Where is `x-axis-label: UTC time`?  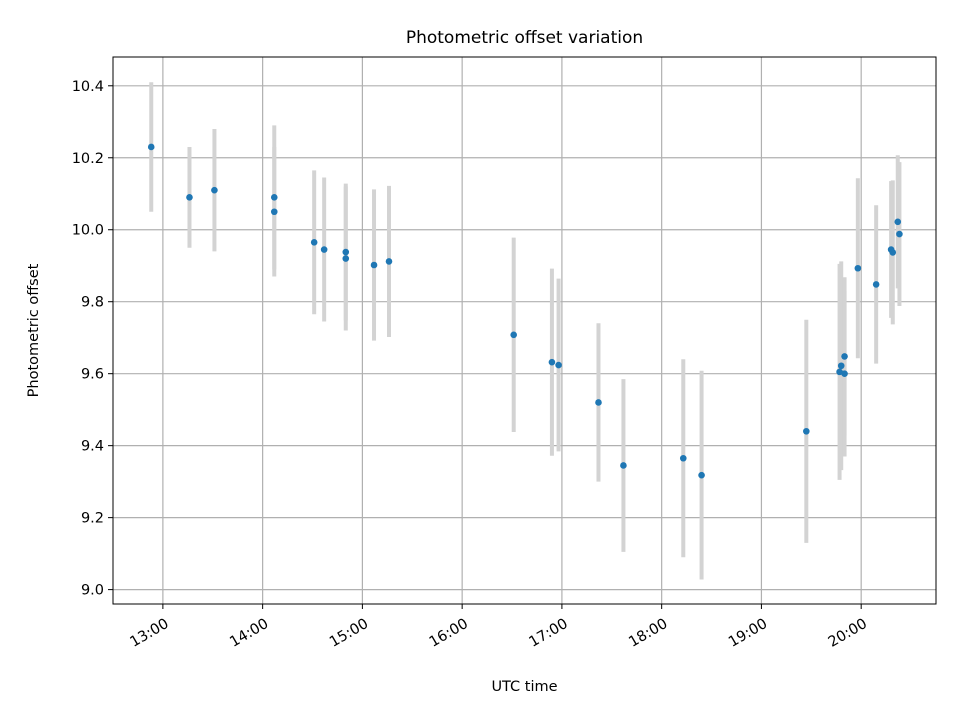 x-axis-label: UTC time is located at coordinates (524, 687).